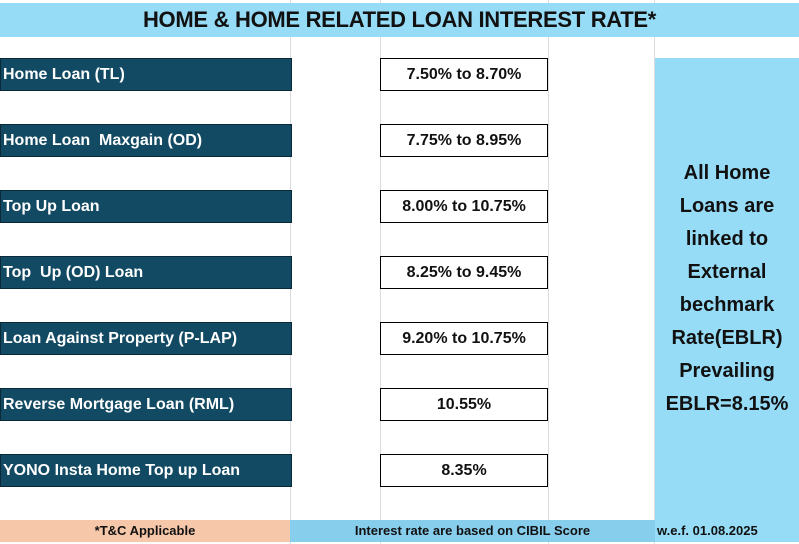 Image resolution: width=799 pixels, height=544 pixels. I want to click on loan-name: YONO Insta Home Top up Loan, so click(146, 470).